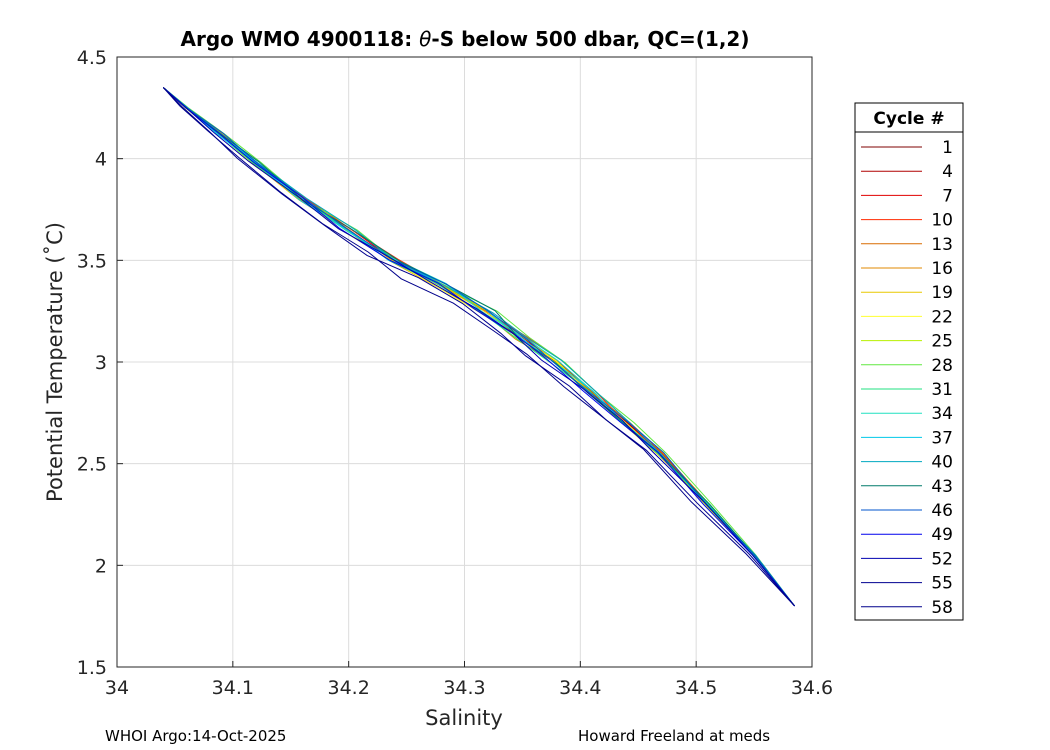 The image size is (1050, 750). Describe the element at coordinates (696, 688) in the screenshot. I see `x-tick-label: 34.5` at that location.